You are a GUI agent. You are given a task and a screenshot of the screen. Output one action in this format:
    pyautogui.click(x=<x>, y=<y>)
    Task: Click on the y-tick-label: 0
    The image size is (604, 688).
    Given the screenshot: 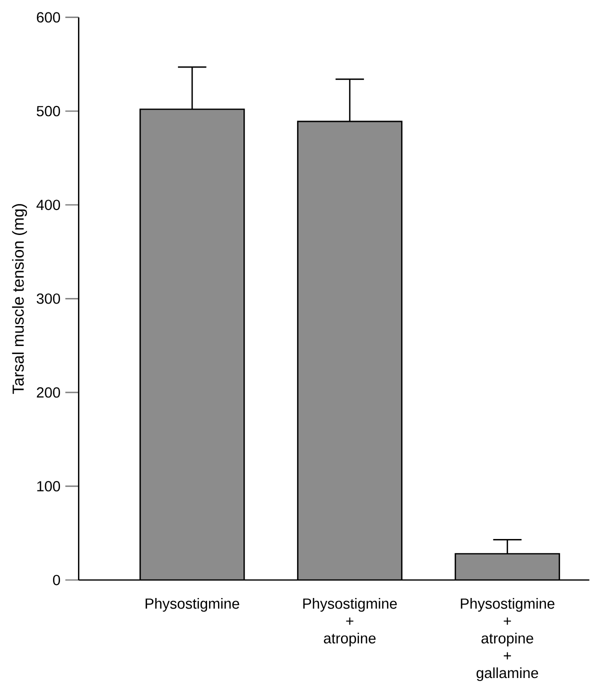 What is the action you would take?
    pyautogui.click(x=56, y=580)
    